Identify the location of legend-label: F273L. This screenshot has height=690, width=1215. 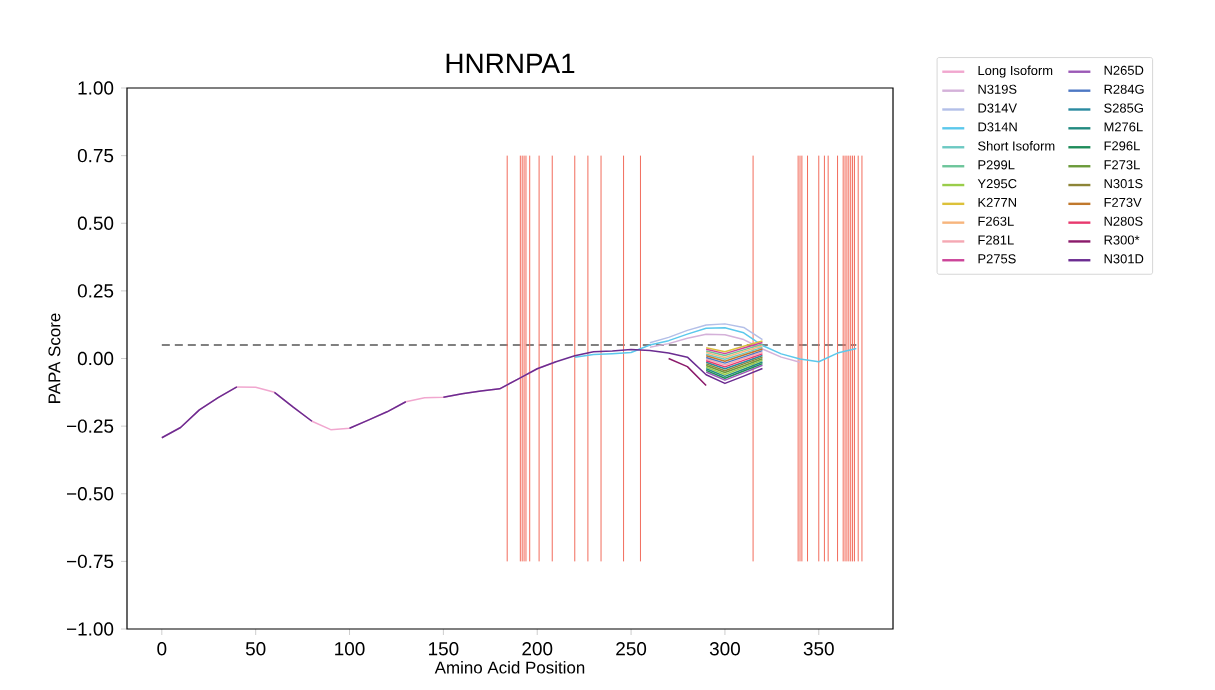
(1122, 165).